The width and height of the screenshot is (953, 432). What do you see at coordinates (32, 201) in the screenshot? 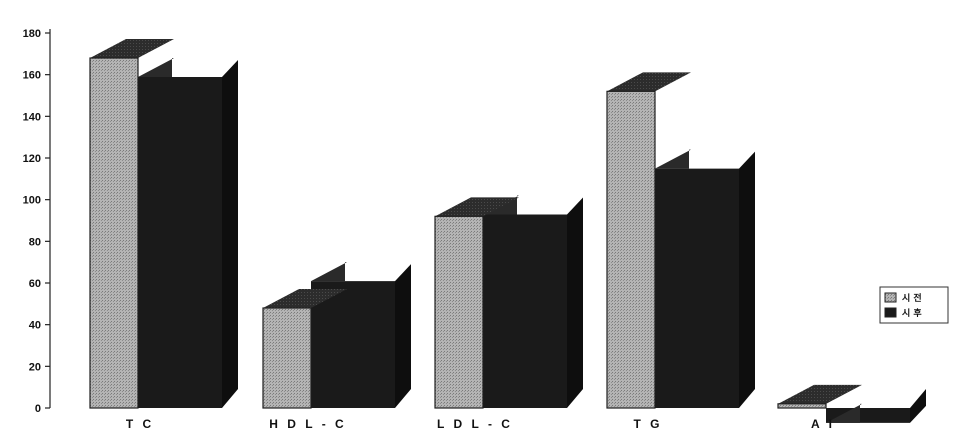
I see `y-tick-label: 100` at bounding box center [32, 201].